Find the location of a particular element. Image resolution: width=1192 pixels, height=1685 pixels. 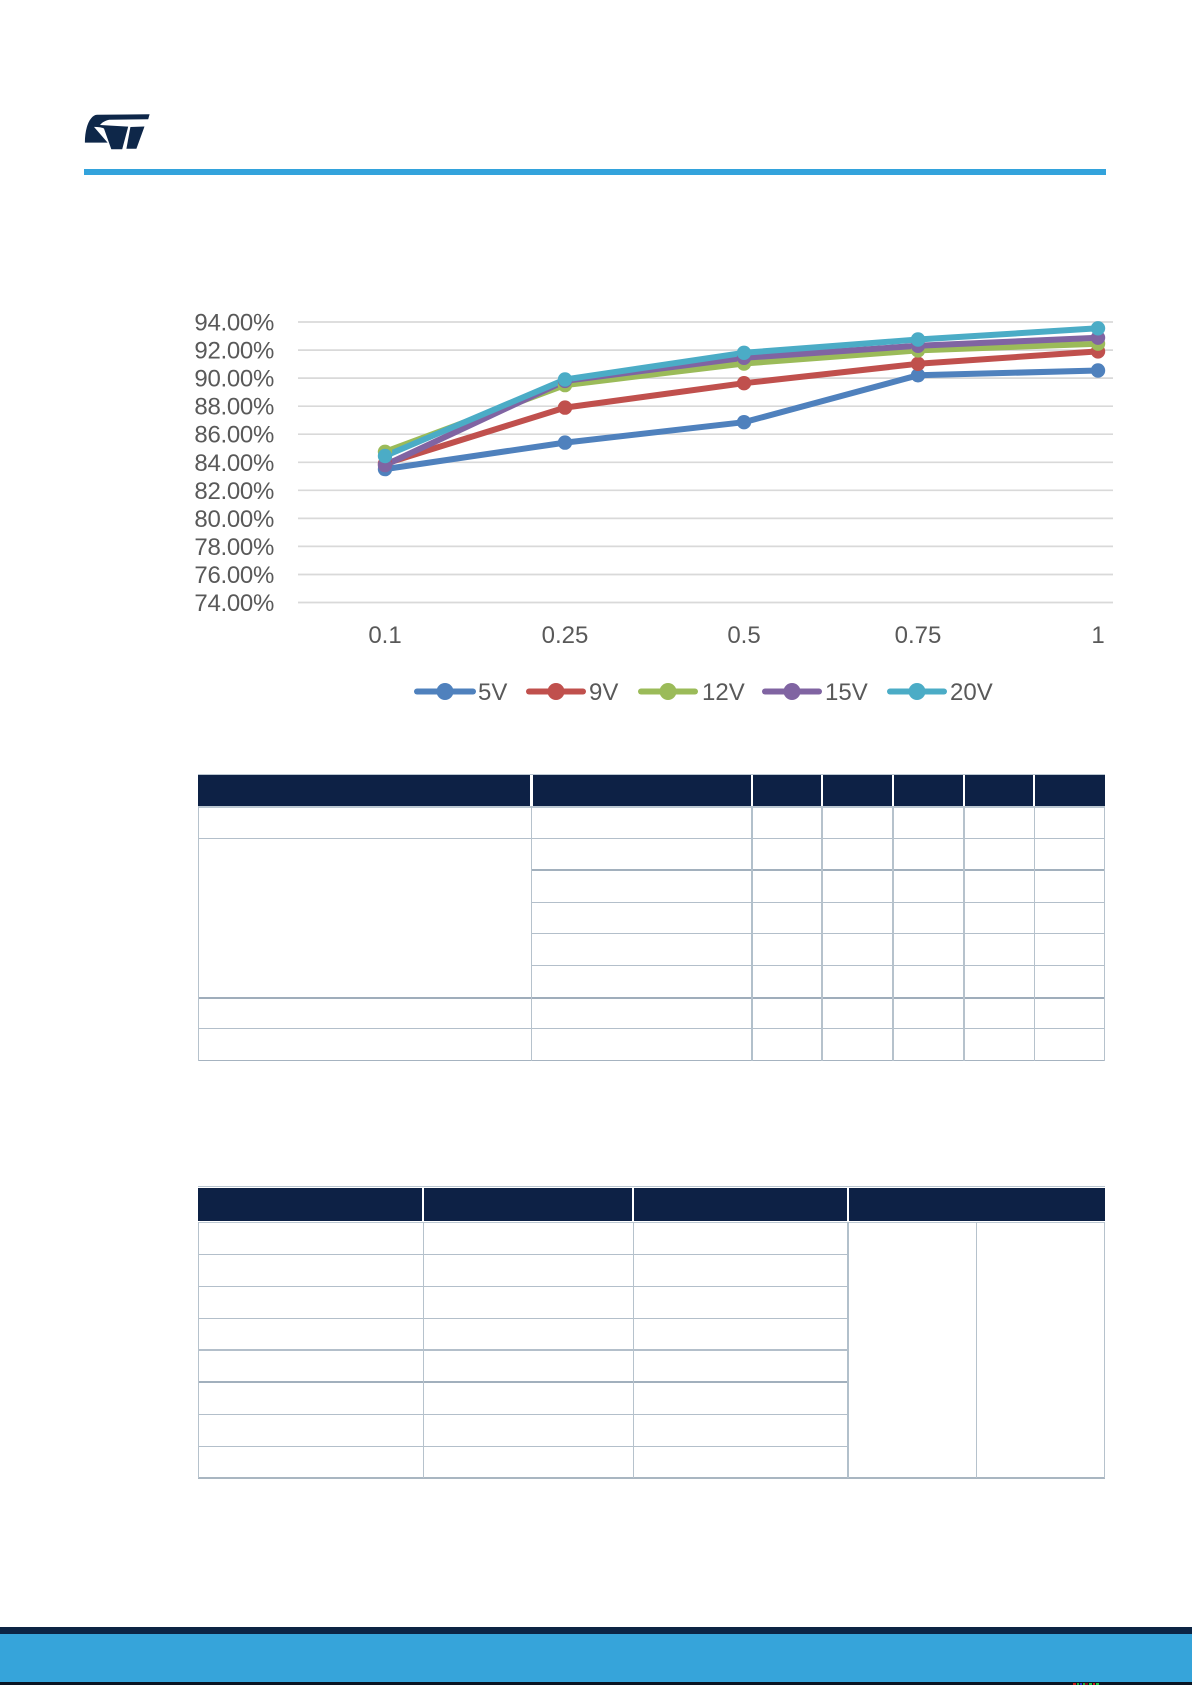

svg-text: 5V is located at coordinates (492, 692).